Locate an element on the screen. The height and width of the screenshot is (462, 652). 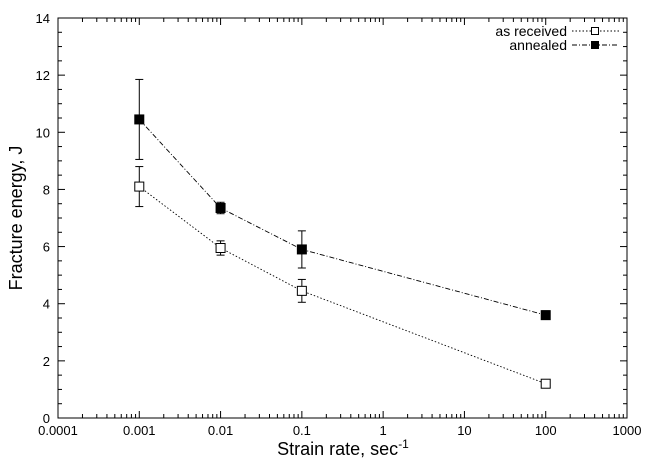
y-tick-label: 2 is located at coordinates (46, 361).